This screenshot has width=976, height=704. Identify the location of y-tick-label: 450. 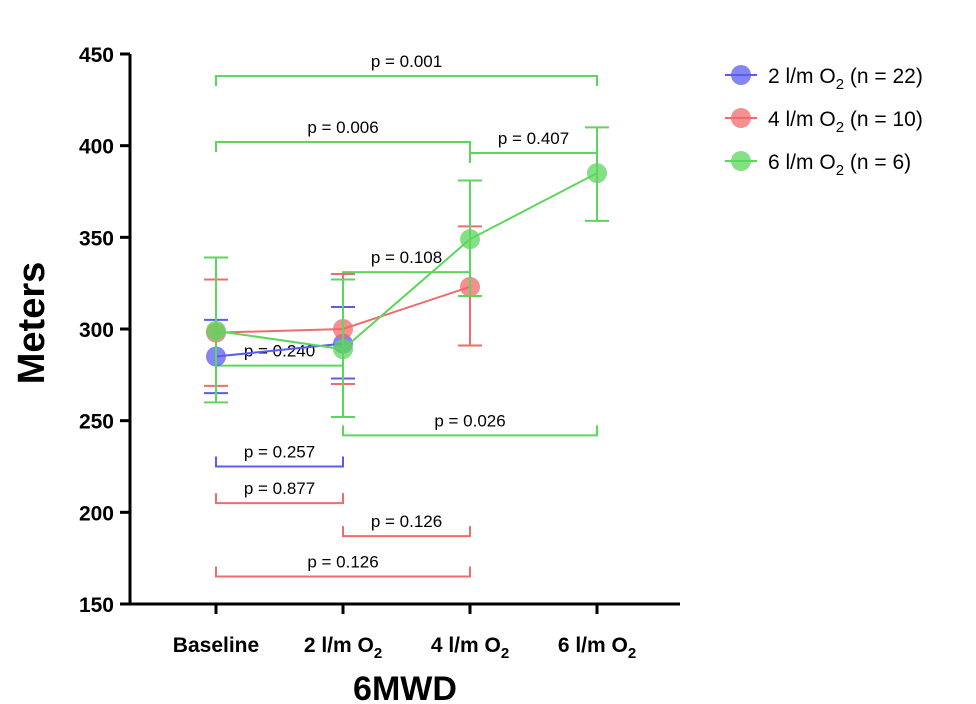
(96, 55).